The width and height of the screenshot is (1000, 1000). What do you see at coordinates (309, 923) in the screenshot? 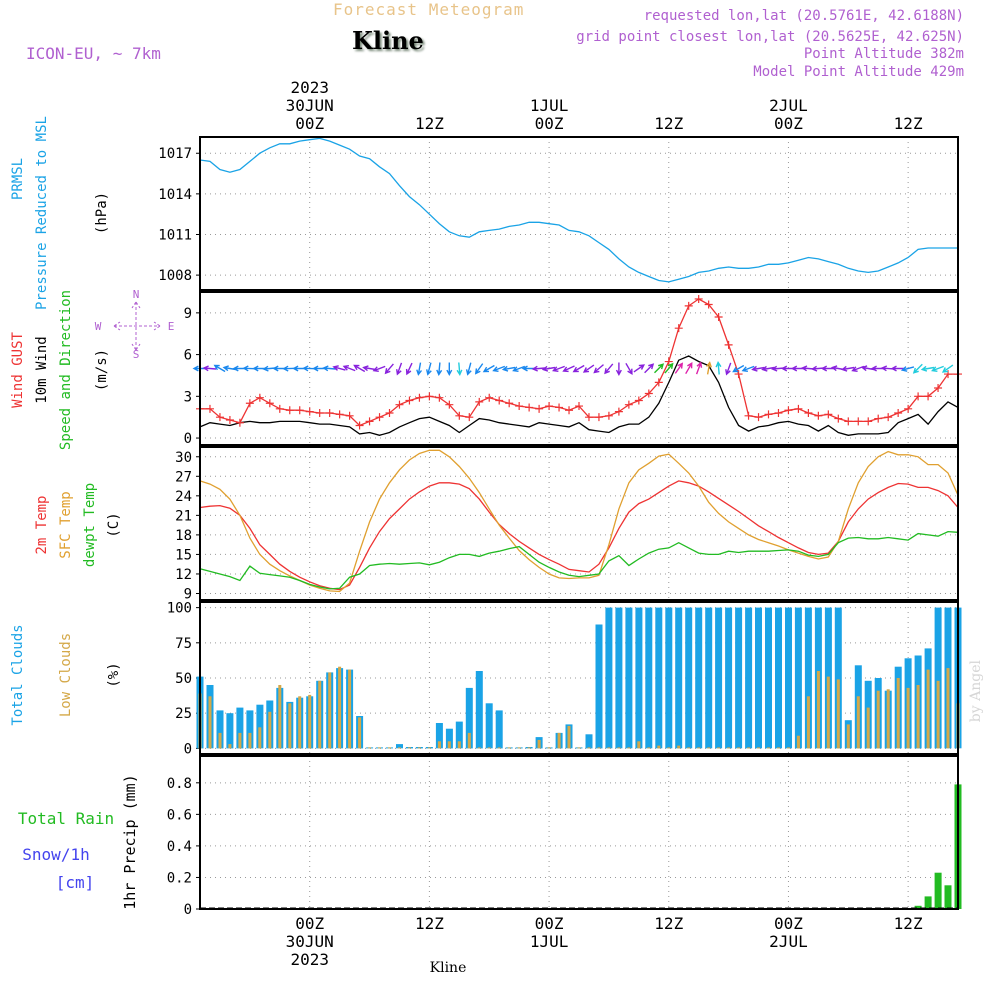
I see `bottom-time-label: 00Z` at bounding box center [309, 923].